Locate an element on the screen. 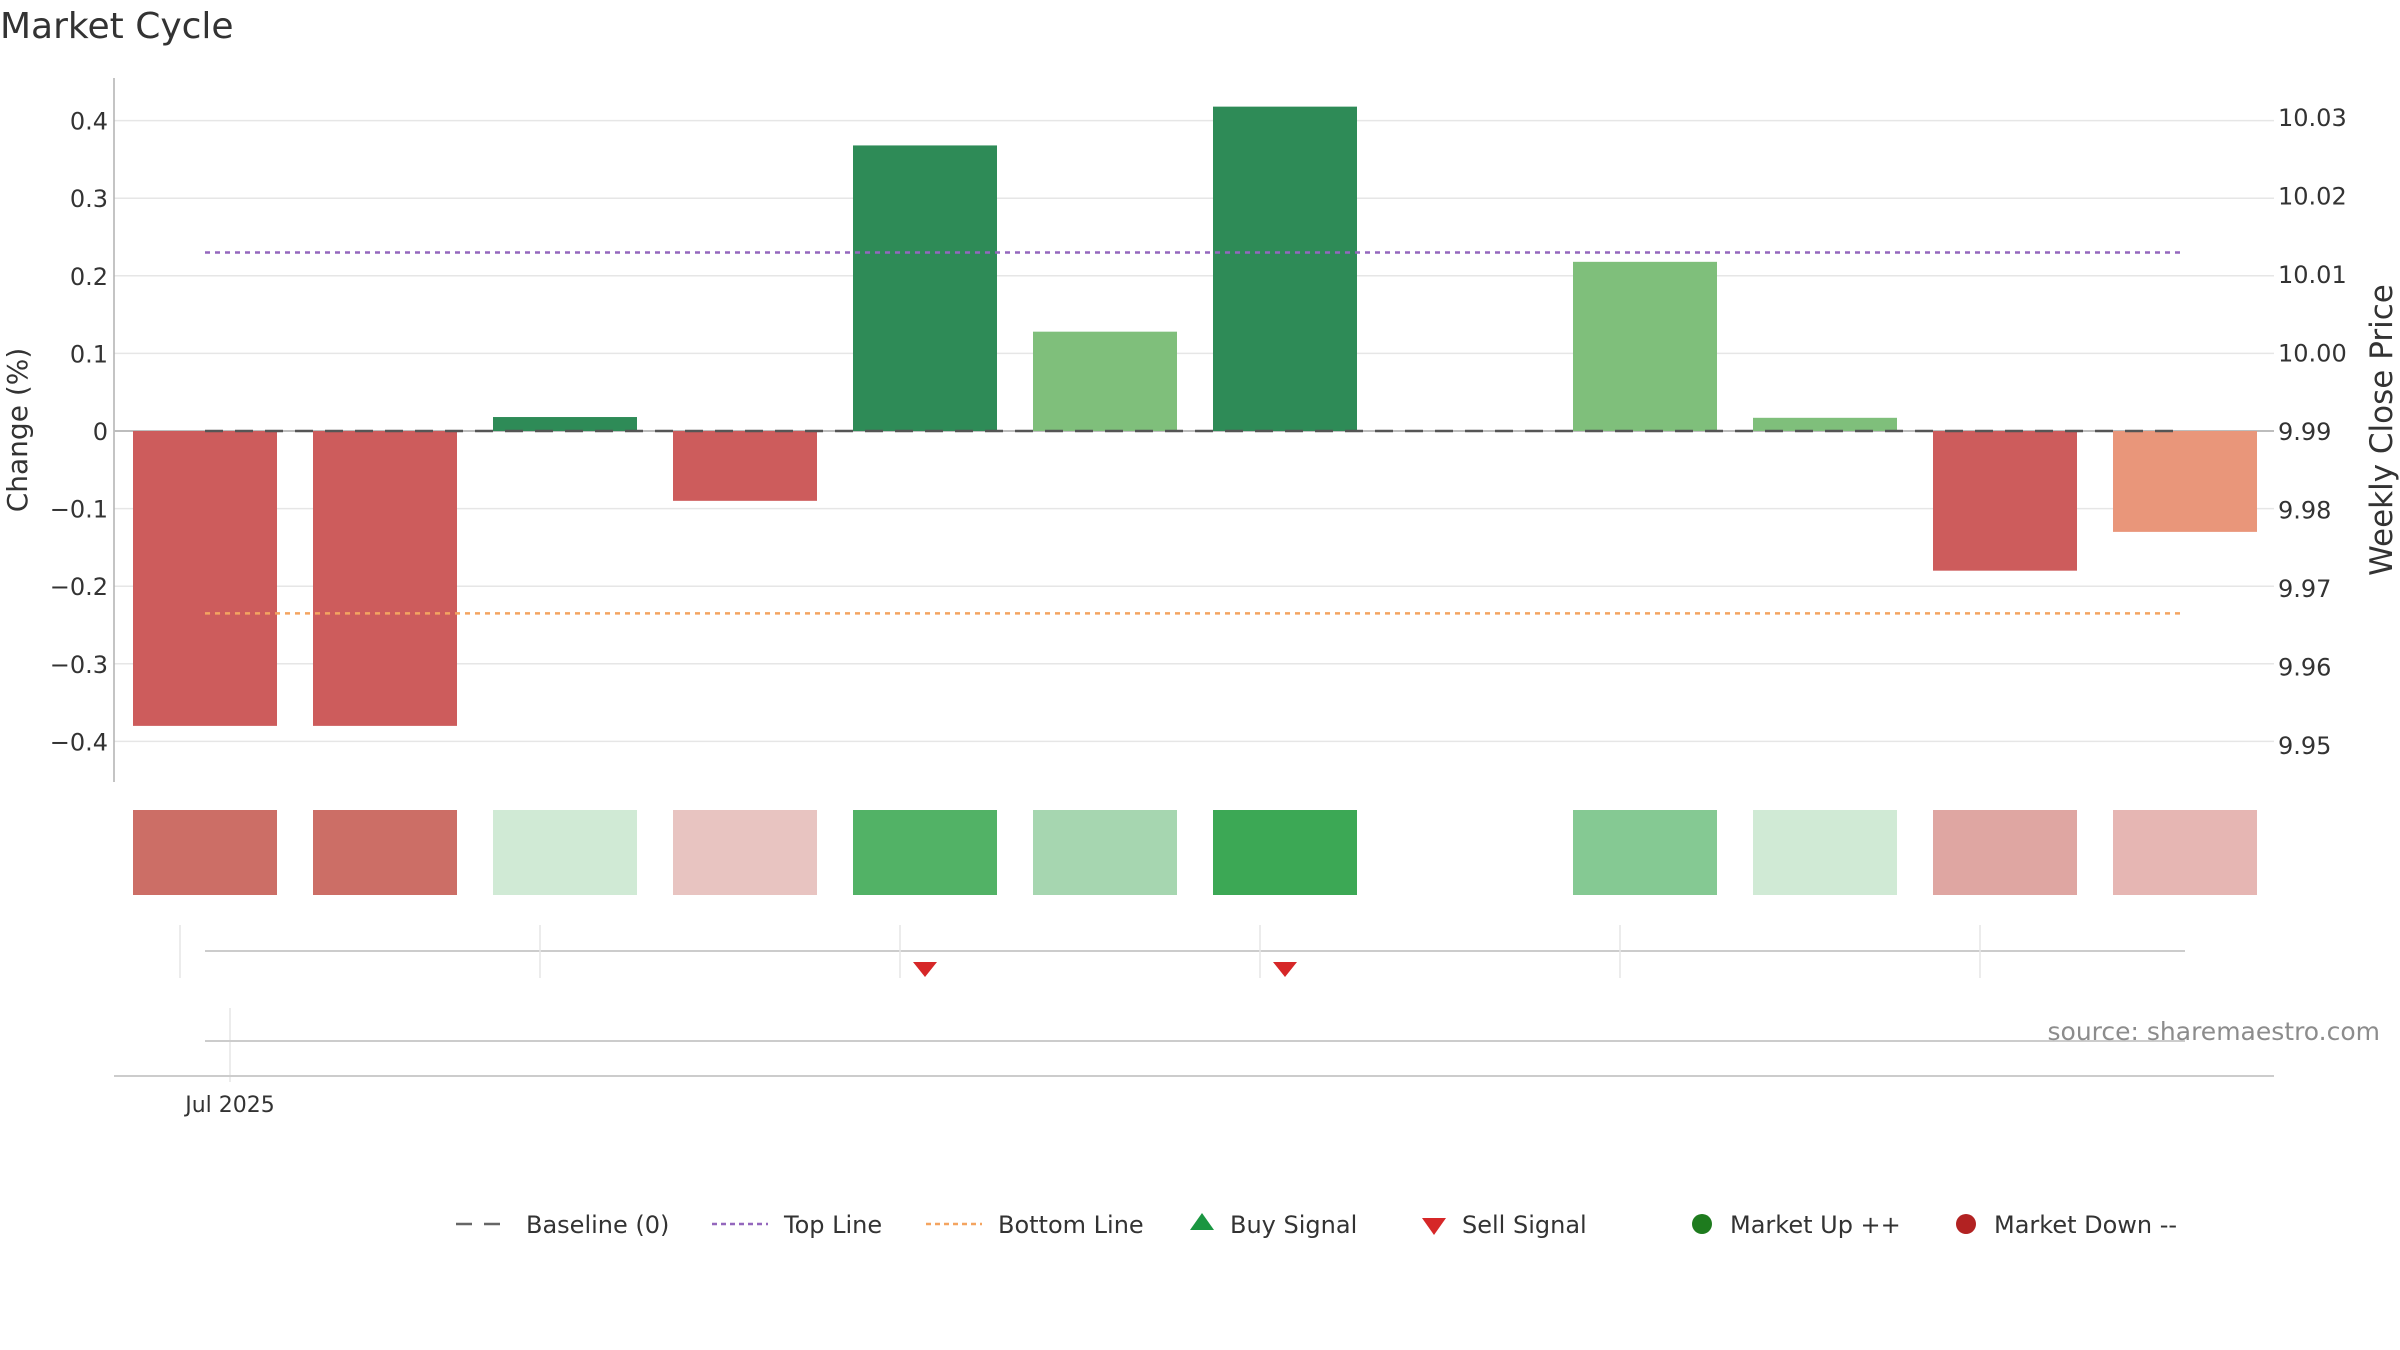 The image size is (2400, 1350). strength-strip is located at coordinates (1195, 852).